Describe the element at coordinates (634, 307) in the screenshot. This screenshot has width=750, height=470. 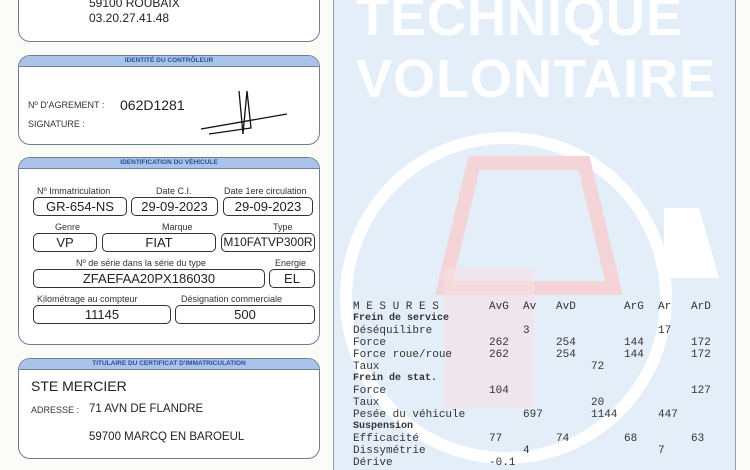
I see `column-header: ArG` at that location.